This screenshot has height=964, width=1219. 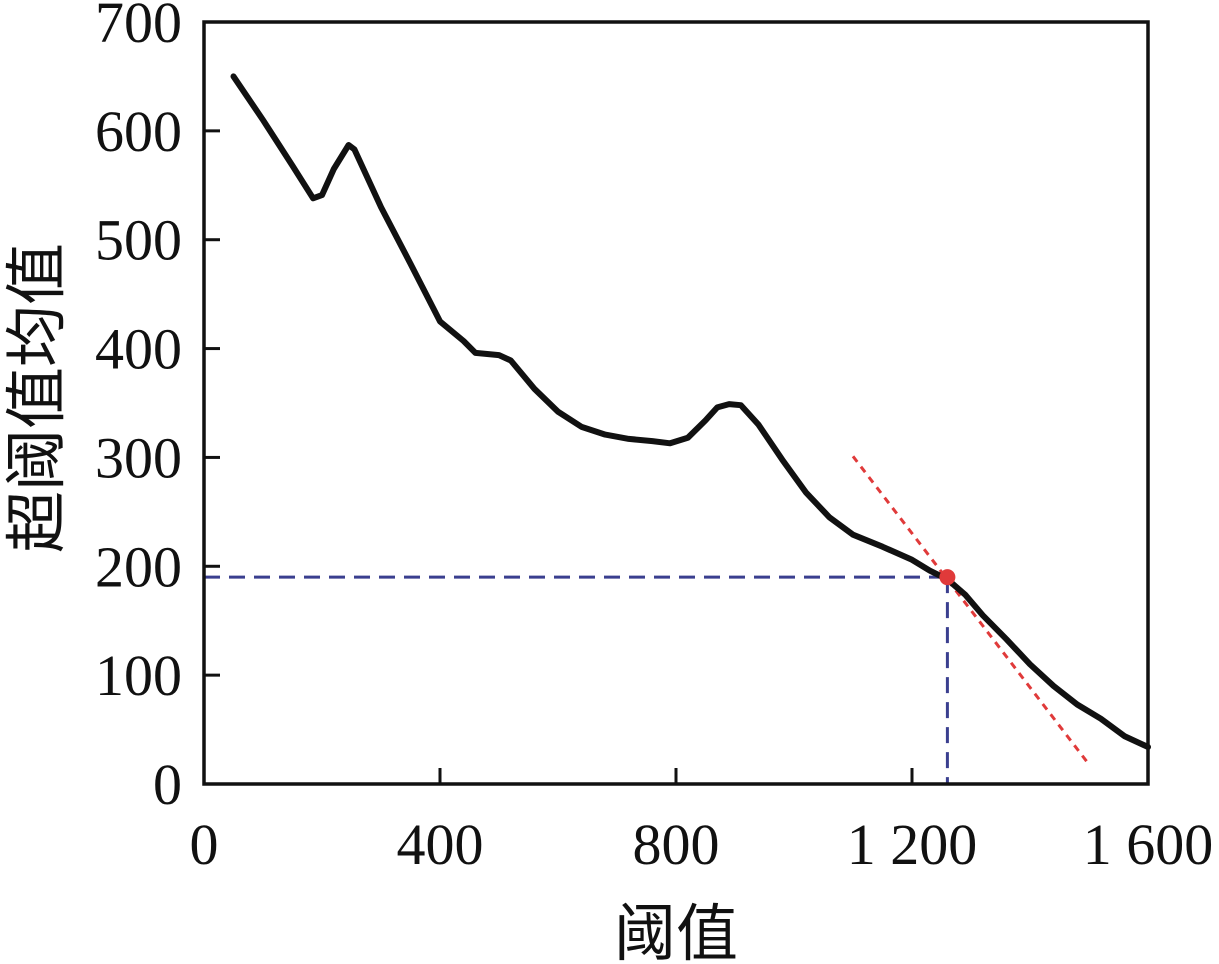 What do you see at coordinates (138, 27) in the screenshot?
I see `y-tick-label: 700` at bounding box center [138, 27].